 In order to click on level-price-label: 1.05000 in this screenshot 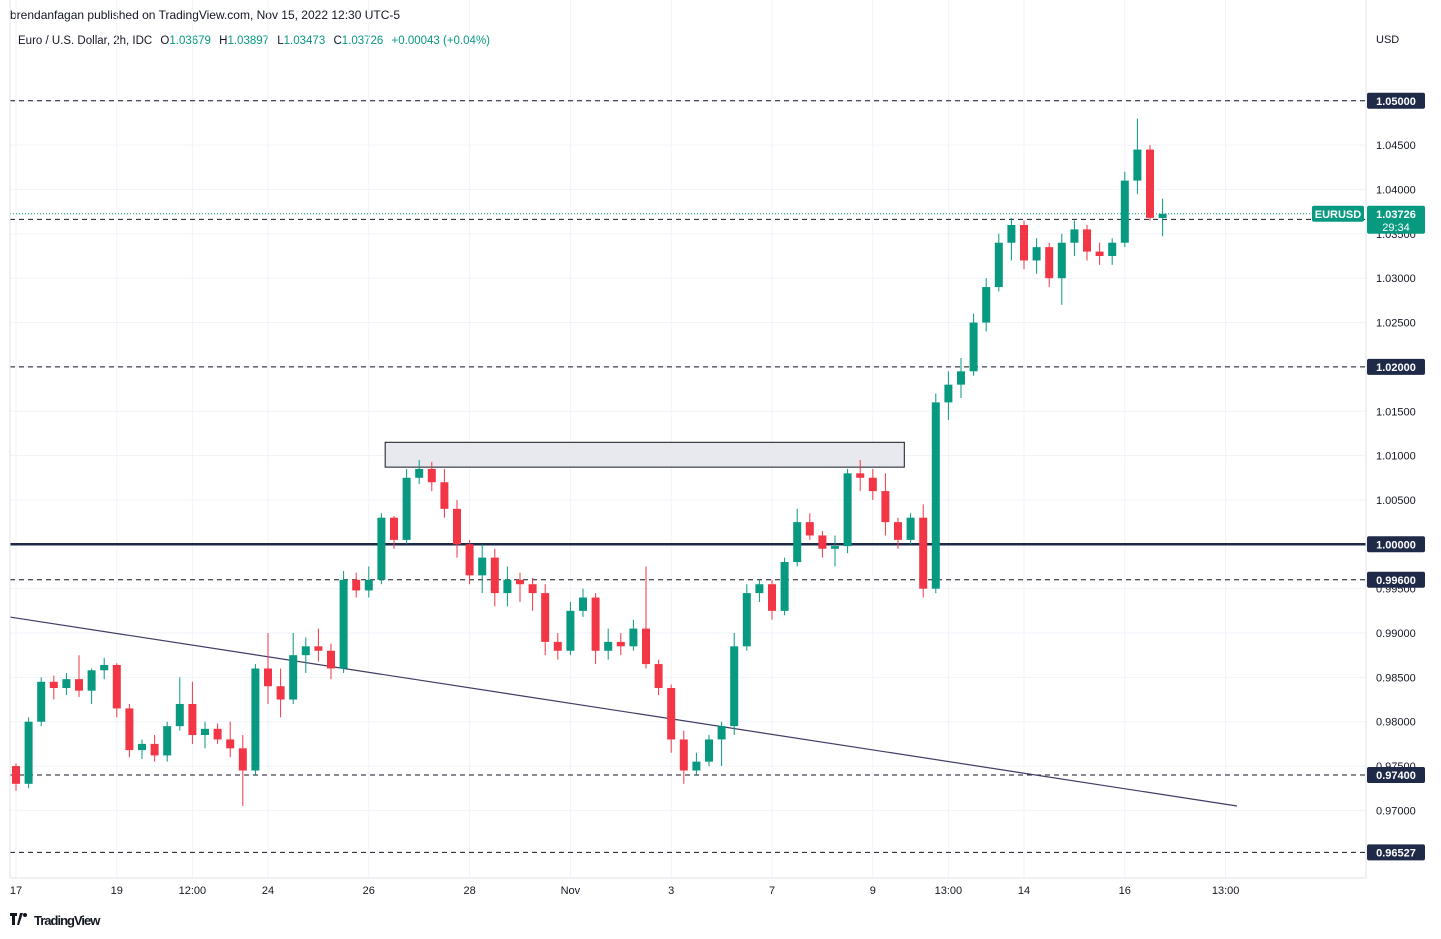, I will do `click(1396, 102)`.